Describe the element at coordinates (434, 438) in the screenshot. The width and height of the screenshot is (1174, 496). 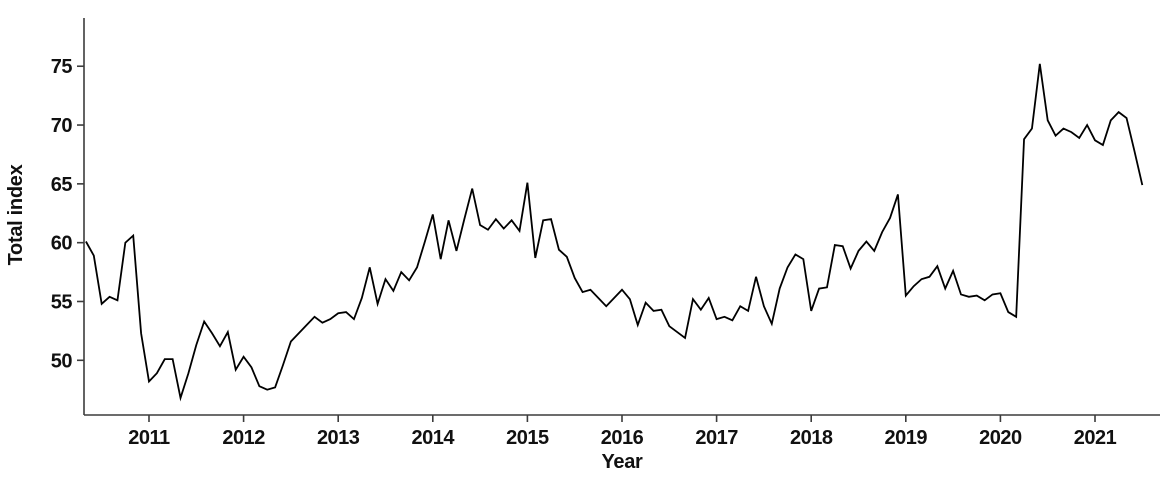
I see `x-tick-label: 2014` at that location.